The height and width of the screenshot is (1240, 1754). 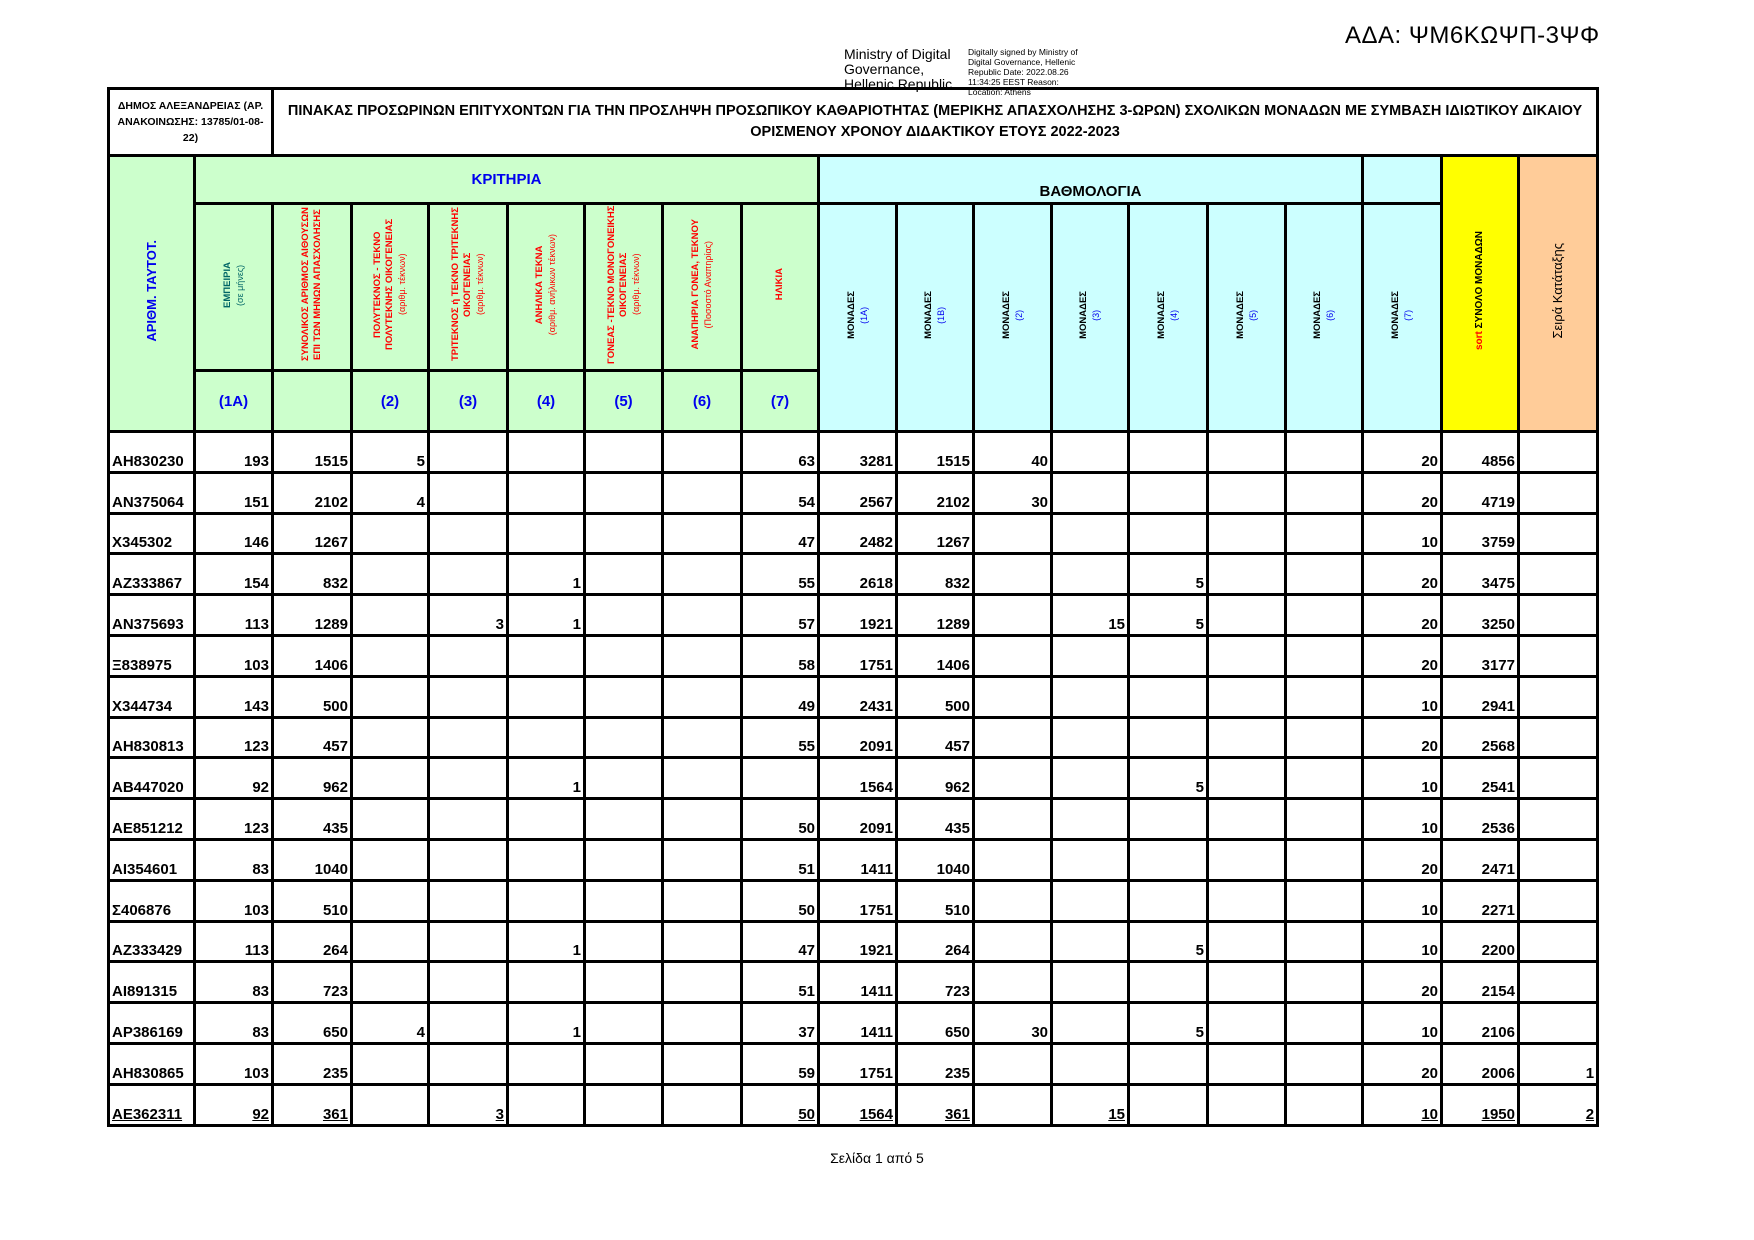 What do you see at coordinates (233, 1023) in the screenshot?
I see `value-cell: 83` at bounding box center [233, 1023].